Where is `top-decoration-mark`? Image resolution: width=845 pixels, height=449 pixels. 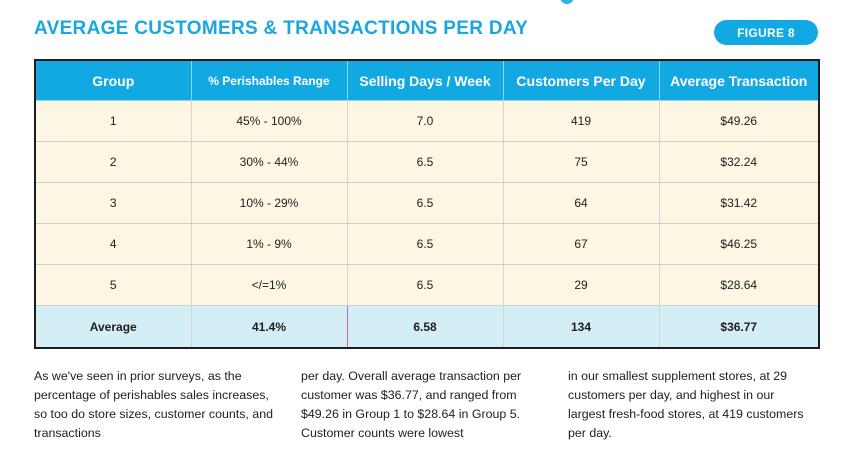 top-decoration-mark is located at coordinates (567, 2).